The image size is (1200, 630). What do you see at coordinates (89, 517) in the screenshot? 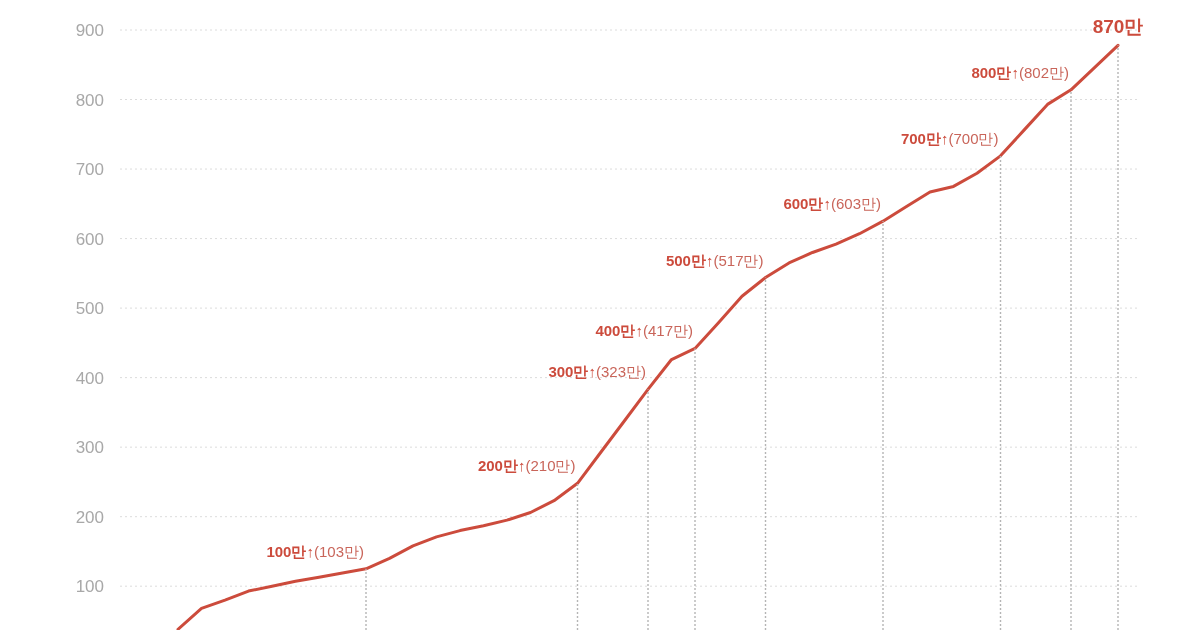
I see `y-tick-label: 200` at bounding box center [89, 517].